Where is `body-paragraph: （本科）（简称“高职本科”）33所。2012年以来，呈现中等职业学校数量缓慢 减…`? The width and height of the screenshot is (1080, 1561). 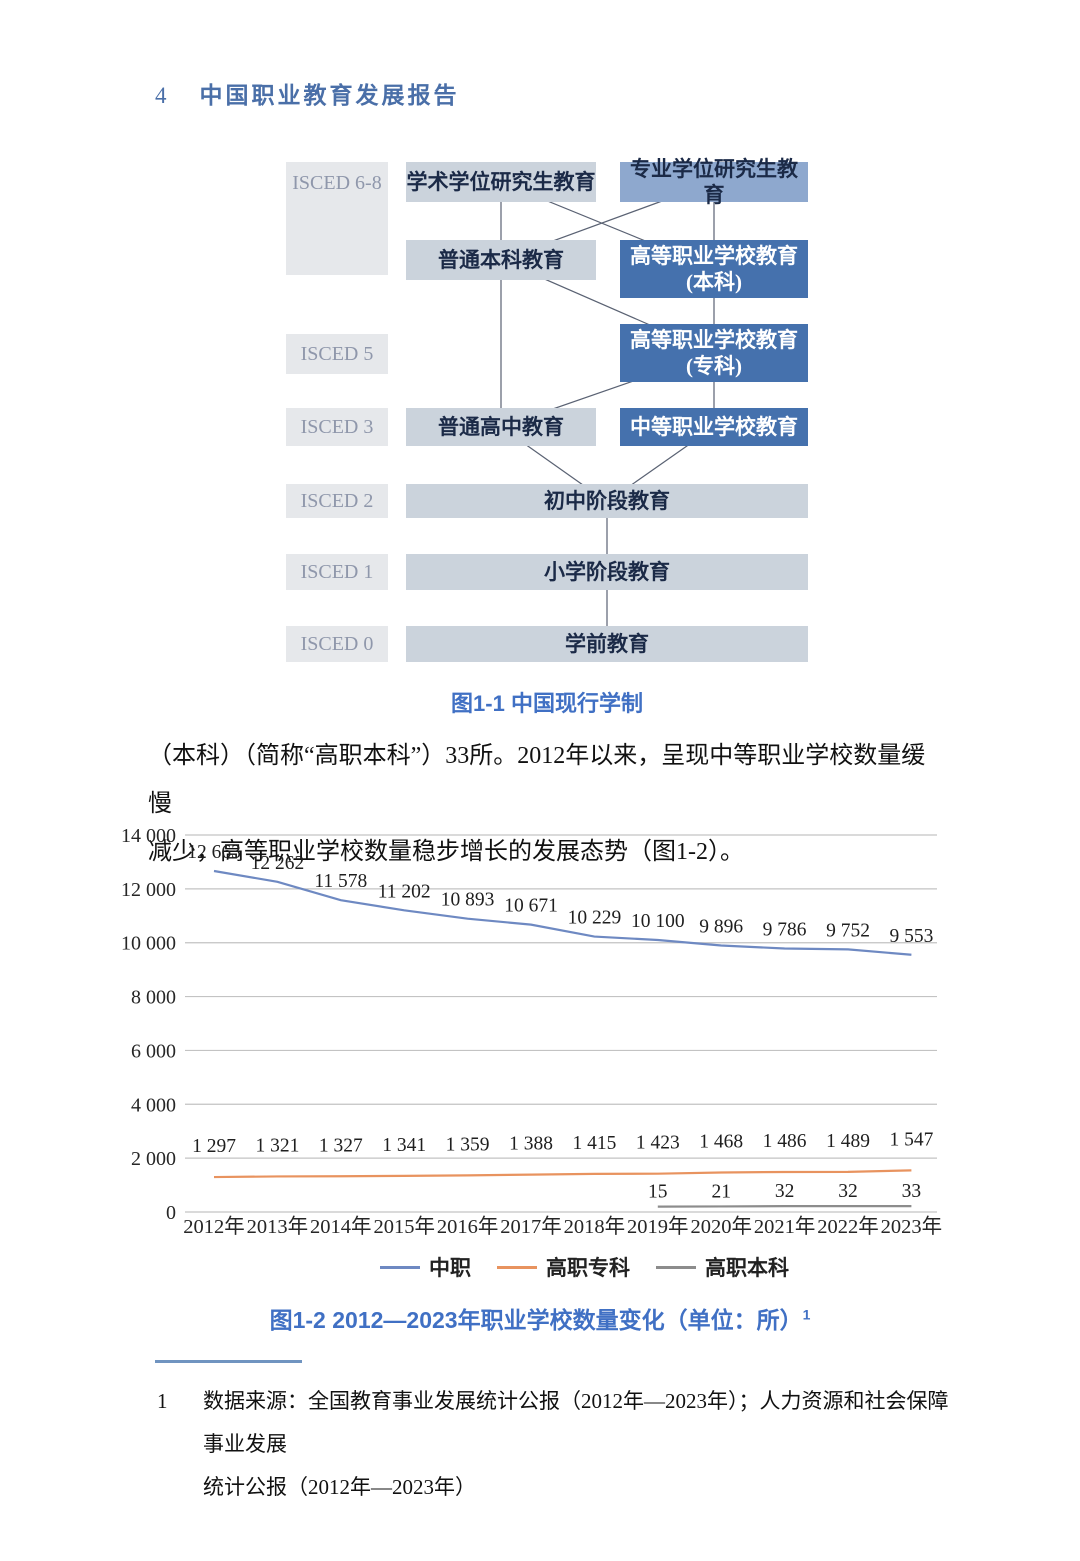 body-paragraph: （本科）（简称“高职本科”）33所。2012年以来，呈现中等职业学校数量缓慢 减… is located at coordinates (548, 804).